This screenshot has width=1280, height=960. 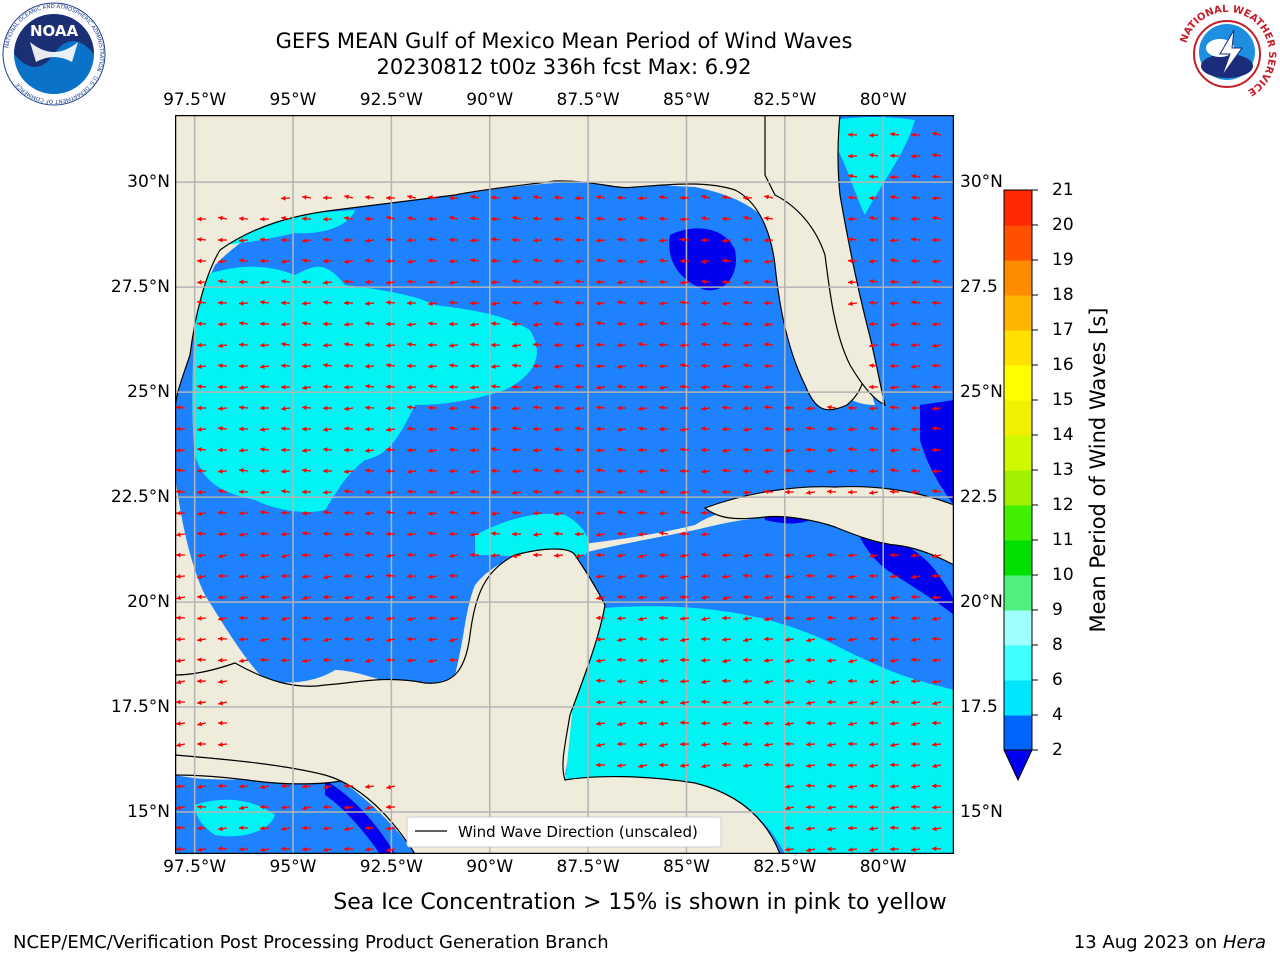 I want to click on footer-machine: Hera, so click(x=1244, y=942).